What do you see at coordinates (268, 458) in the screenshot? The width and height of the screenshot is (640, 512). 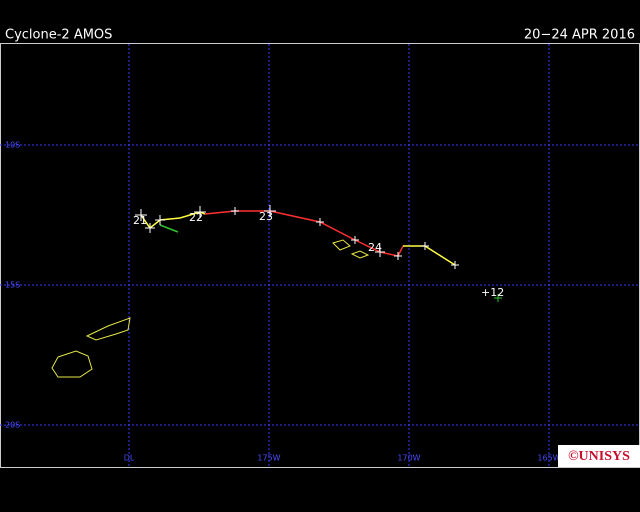 I see `lon-label: 175W` at bounding box center [268, 458].